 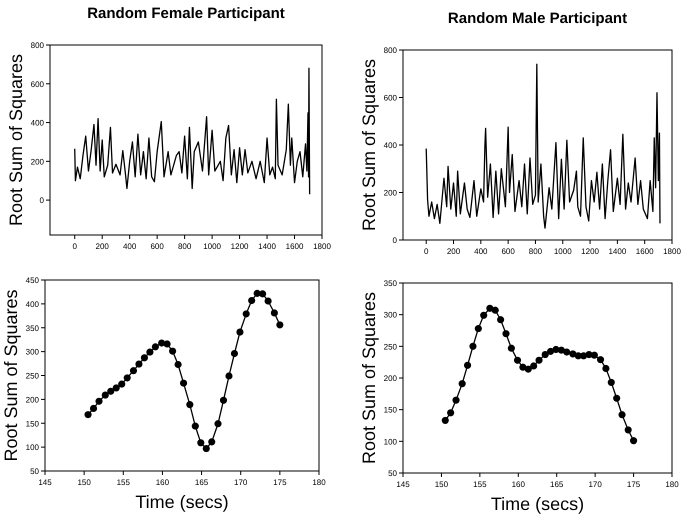 What do you see at coordinates (563, 251) in the screenshot?
I see `x-tick-label: 1000` at bounding box center [563, 251].